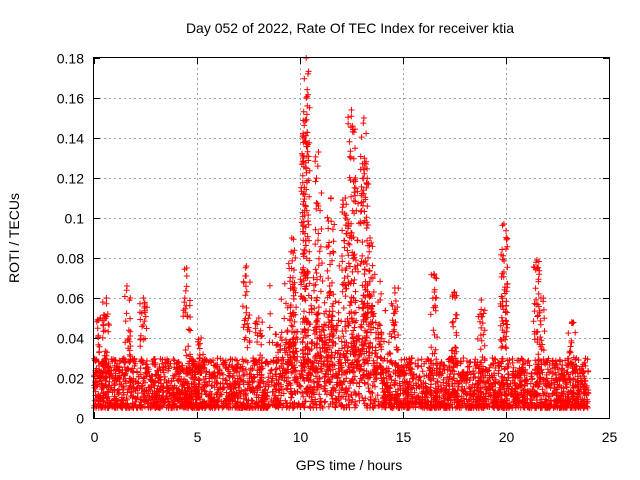 This screenshot has height=480, width=640. Describe the element at coordinates (80, 419) in the screenshot. I see `y-tick-label: 0` at that location.